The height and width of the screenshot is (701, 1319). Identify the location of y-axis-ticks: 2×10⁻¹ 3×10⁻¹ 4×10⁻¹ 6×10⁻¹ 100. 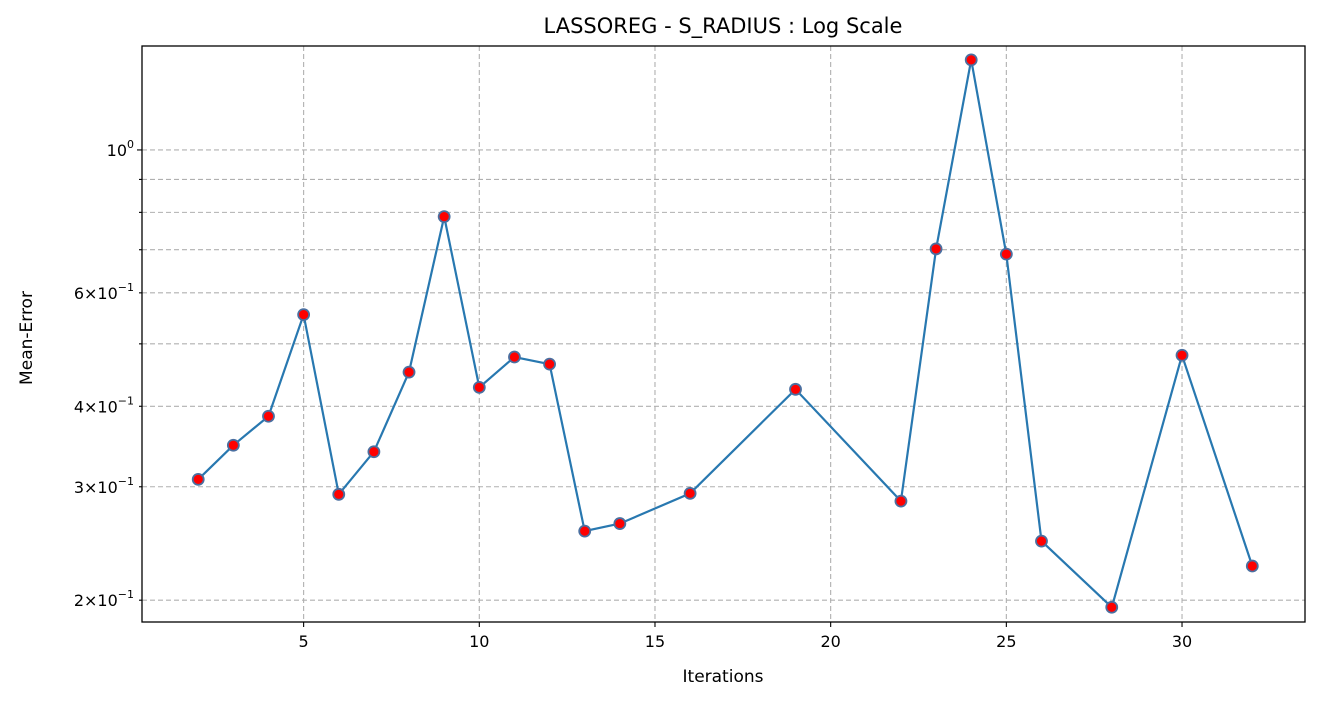
(108, 374).